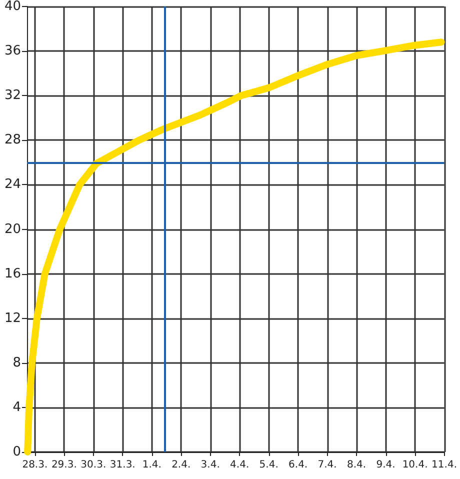 This screenshot has height=479, width=460. What do you see at coordinates (12, 274) in the screenshot?
I see `y-tick-label: 16` at bounding box center [12, 274].